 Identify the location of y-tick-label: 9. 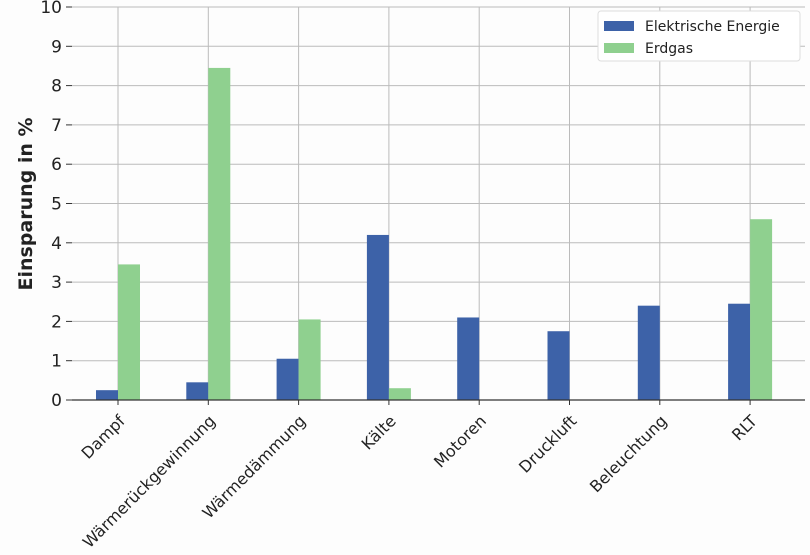
(56, 47).